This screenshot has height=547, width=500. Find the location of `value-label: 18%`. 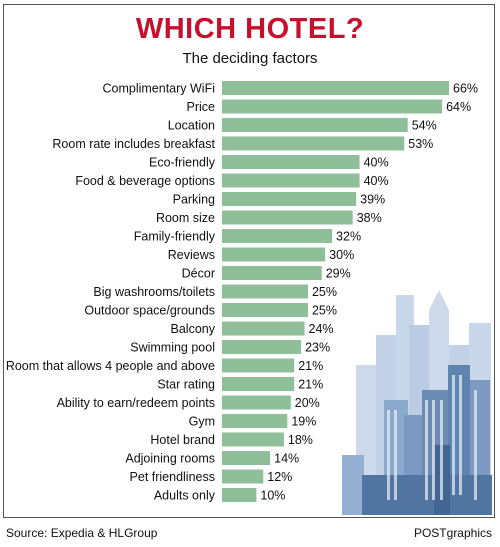

value-label: 18% is located at coordinates (300, 440).